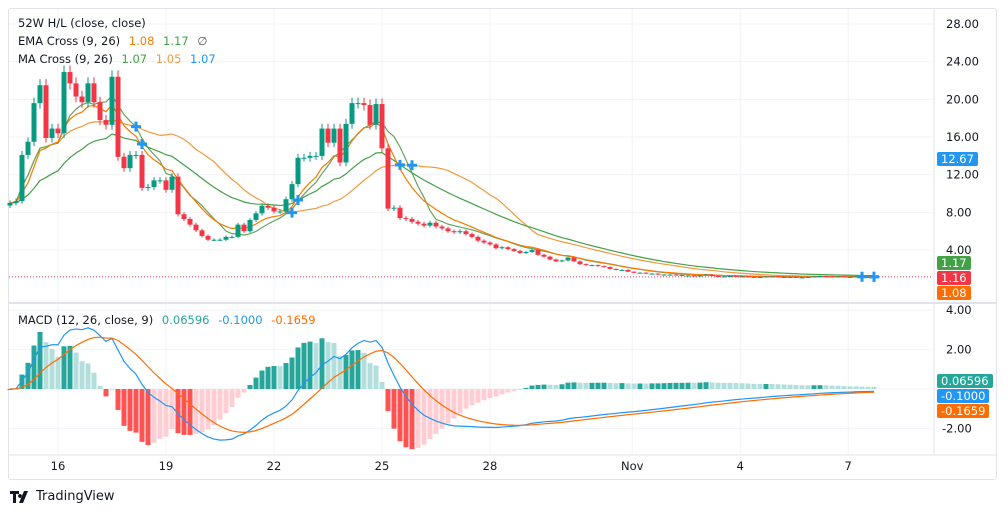 Image resolution: width=1007 pixels, height=515 pixels. I want to click on hl-price-label: 12.67, so click(957, 159).